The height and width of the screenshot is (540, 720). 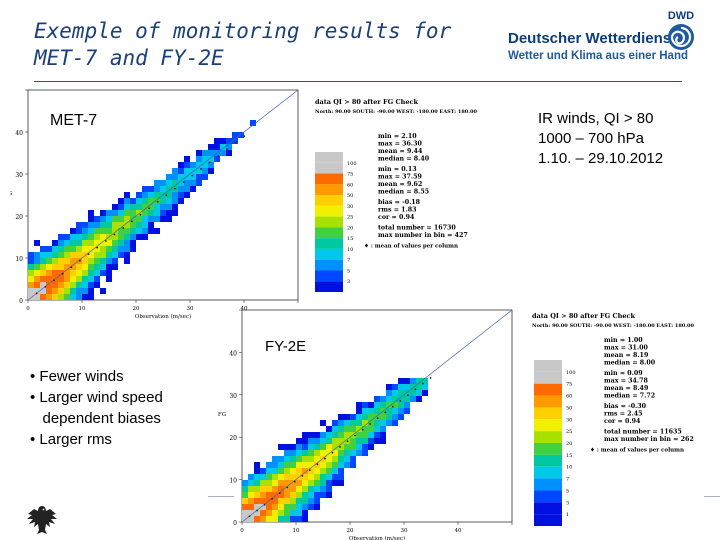 What do you see at coordinates (592, 38) in the screenshot?
I see `logo-name: Deutscher Wetterdienst` at bounding box center [592, 38].